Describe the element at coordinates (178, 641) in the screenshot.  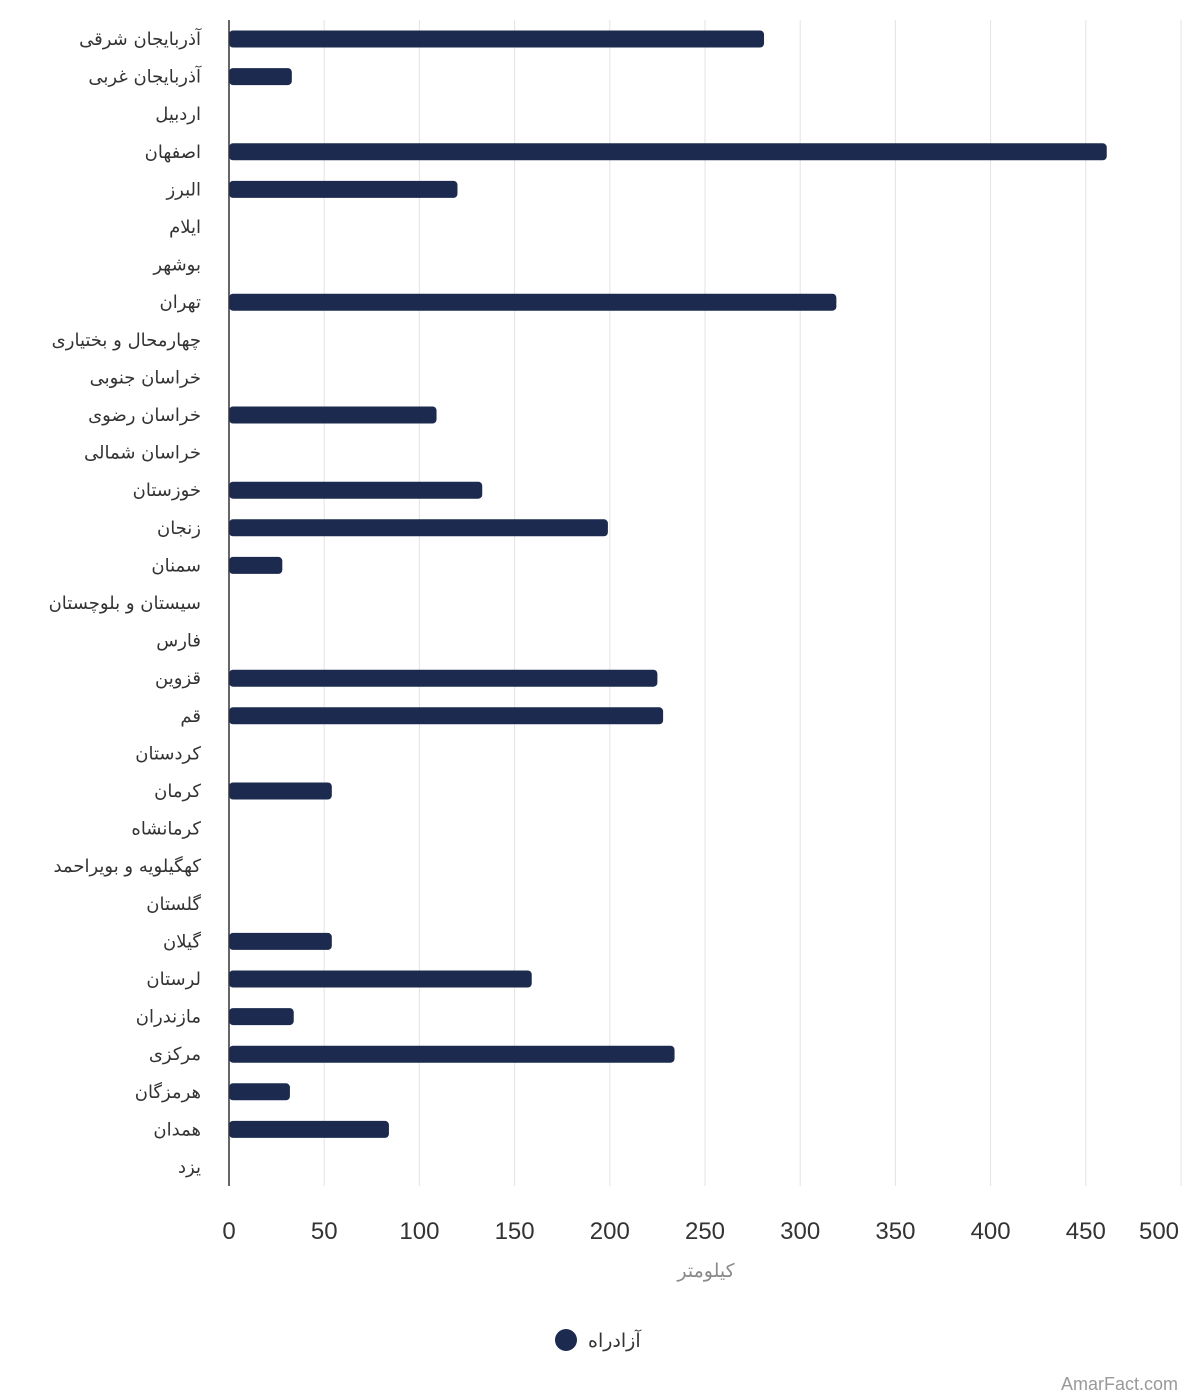
I see `category-label-16: فارس` at that location.